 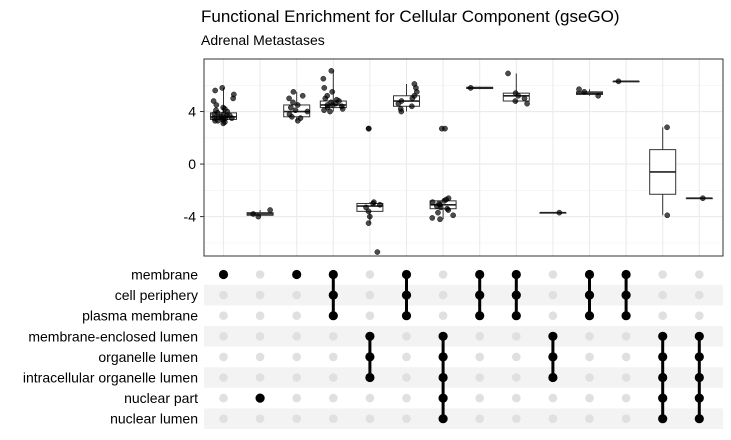 What do you see at coordinates (113, 336) in the screenshot?
I see `set-label: membrane-enclosed lumen` at bounding box center [113, 336].